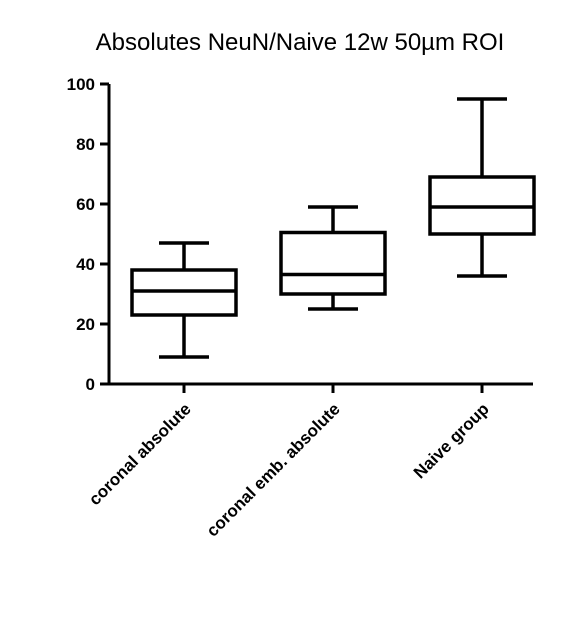 The height and width of the screenshot is (643, 571). Describe the element at coordinates (300, 42) in the screenshot. I see `chart-title: Absolutes NeuN/Naive 12w 50µm ROI` at that location.